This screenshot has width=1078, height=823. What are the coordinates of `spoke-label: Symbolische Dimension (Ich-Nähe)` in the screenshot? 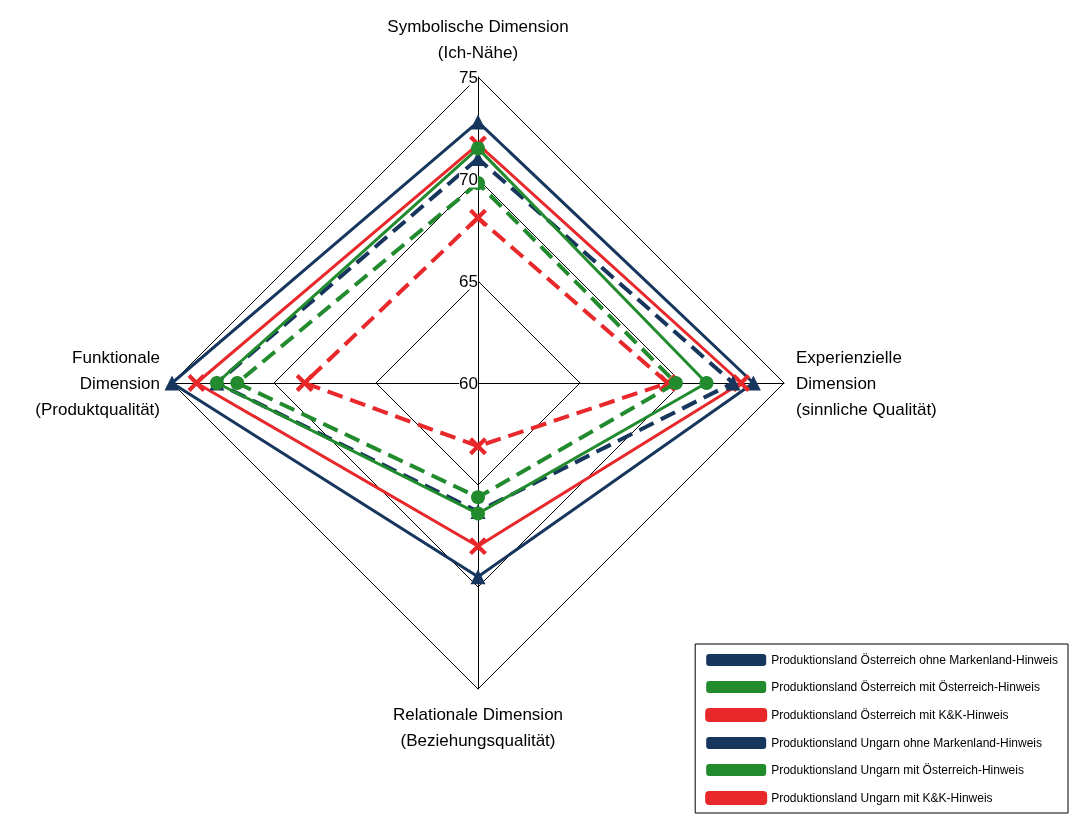 It's located at (478, 39).